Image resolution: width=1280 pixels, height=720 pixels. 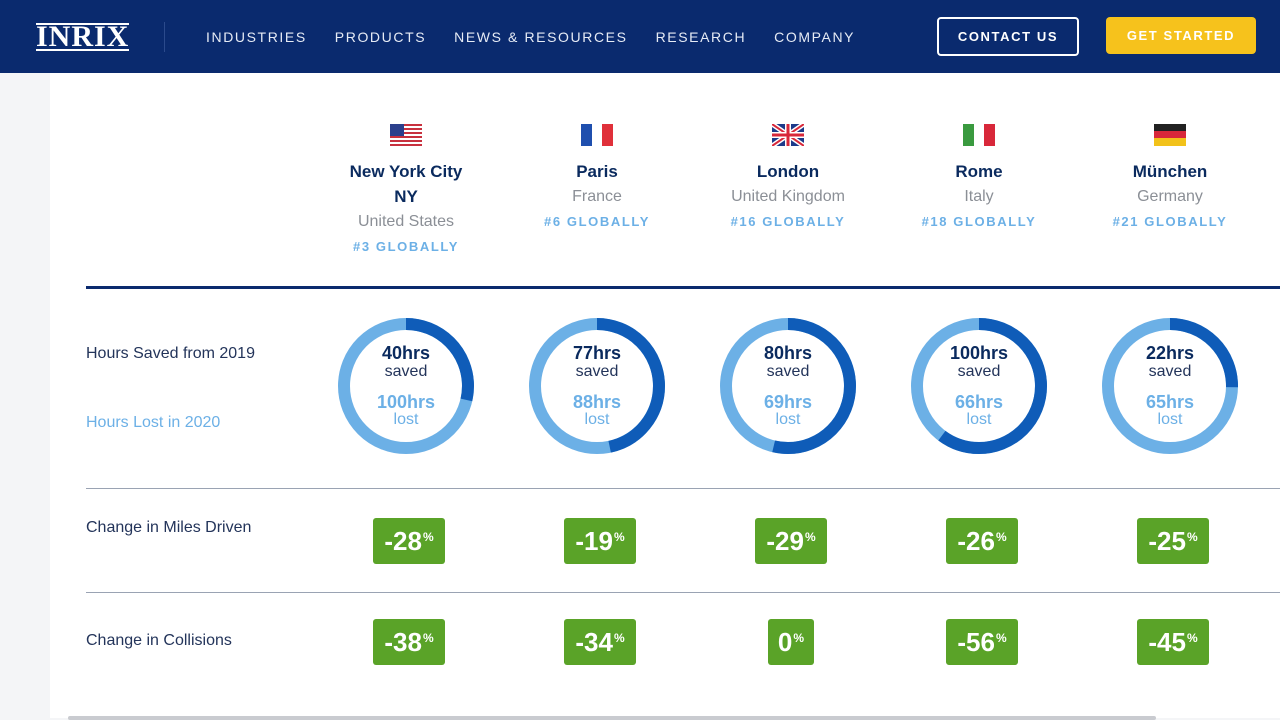 I want to click on collisions-change-value: 0, so click(x=785, y=641).